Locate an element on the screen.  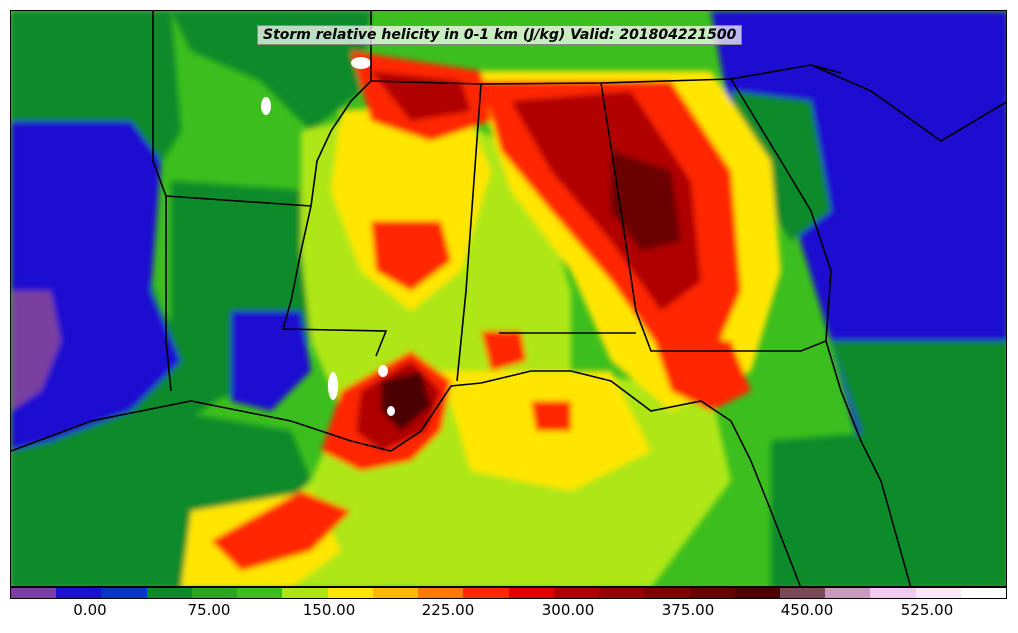
colorbar-tick-label: 375.00 is located at coordinates (688, 610).